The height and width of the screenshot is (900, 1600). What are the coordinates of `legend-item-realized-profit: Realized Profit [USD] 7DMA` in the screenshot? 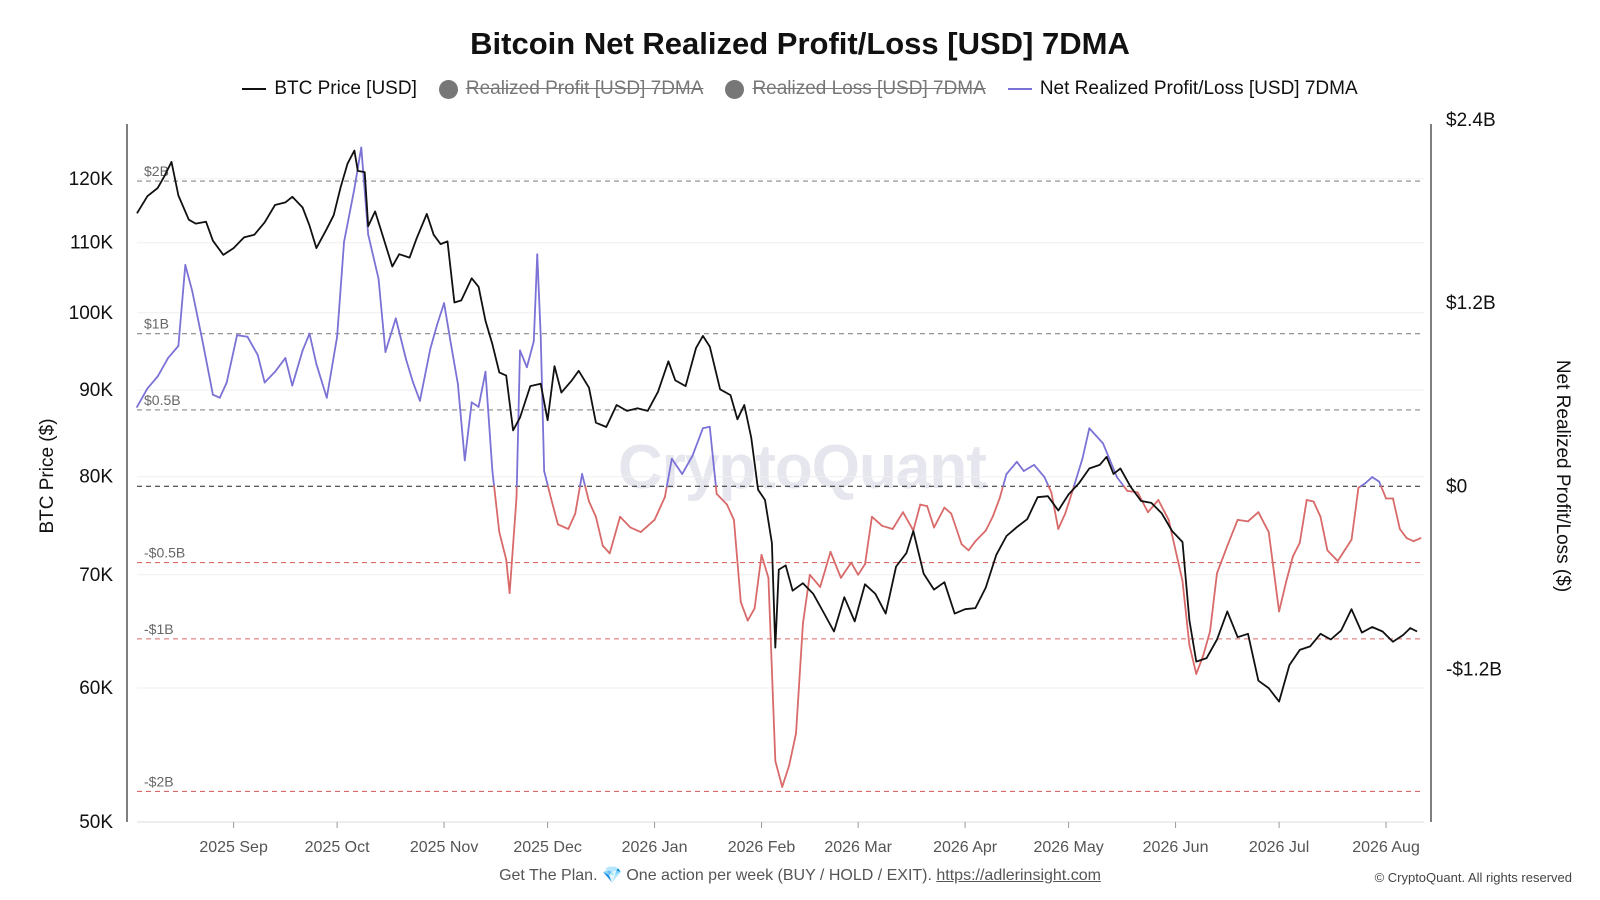 It's located at (570, 89).